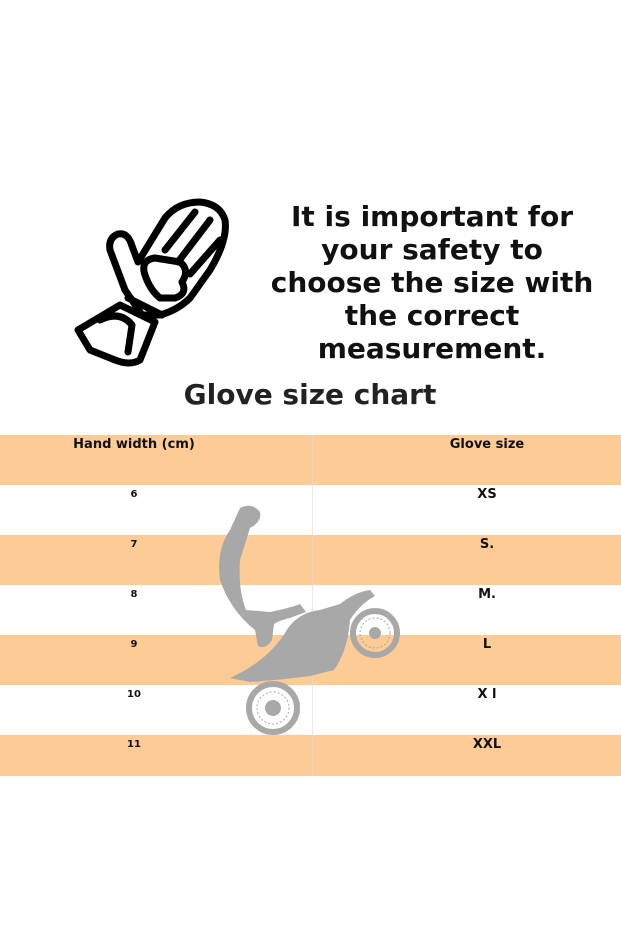  I want to click on table-row: 6 XS, so click(310, 510).